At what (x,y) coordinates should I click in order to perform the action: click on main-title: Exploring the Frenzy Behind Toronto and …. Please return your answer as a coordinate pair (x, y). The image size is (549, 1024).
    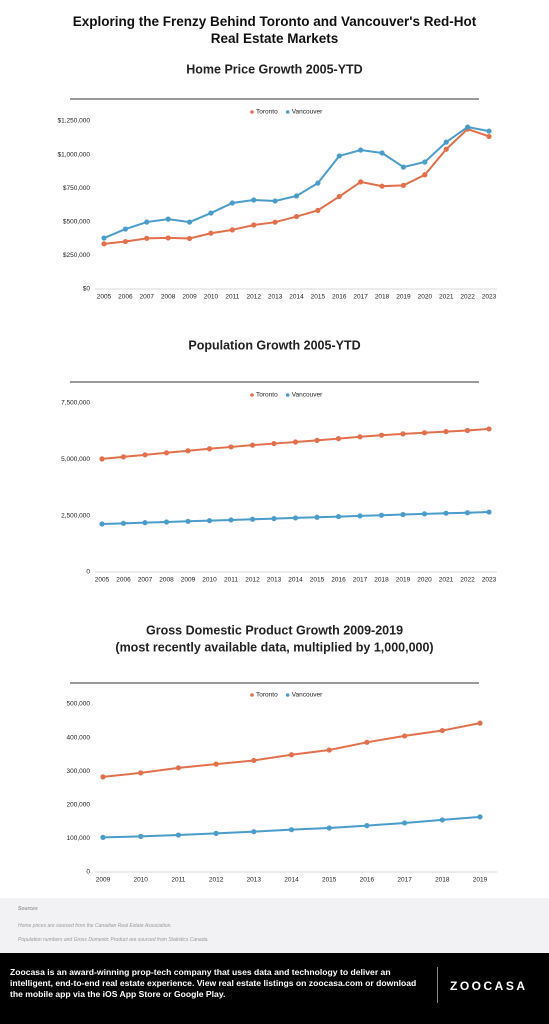
    Looking at the image, I should click on (274, 30).